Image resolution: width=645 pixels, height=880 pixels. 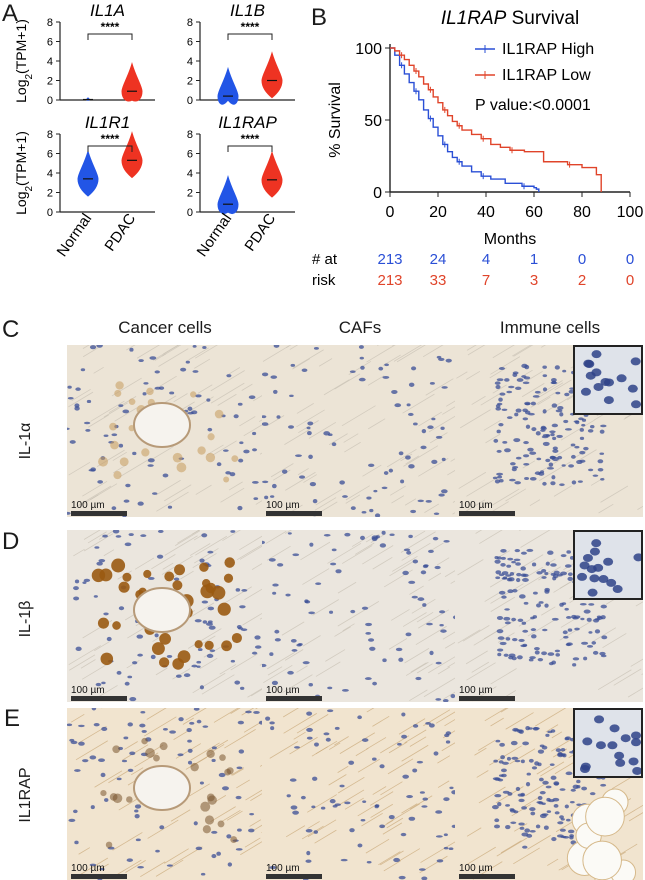 What do you see at coordinates (438, 259) in the screenshot?
I see `risk-high-value: 24` at bounding box center [438, 259].